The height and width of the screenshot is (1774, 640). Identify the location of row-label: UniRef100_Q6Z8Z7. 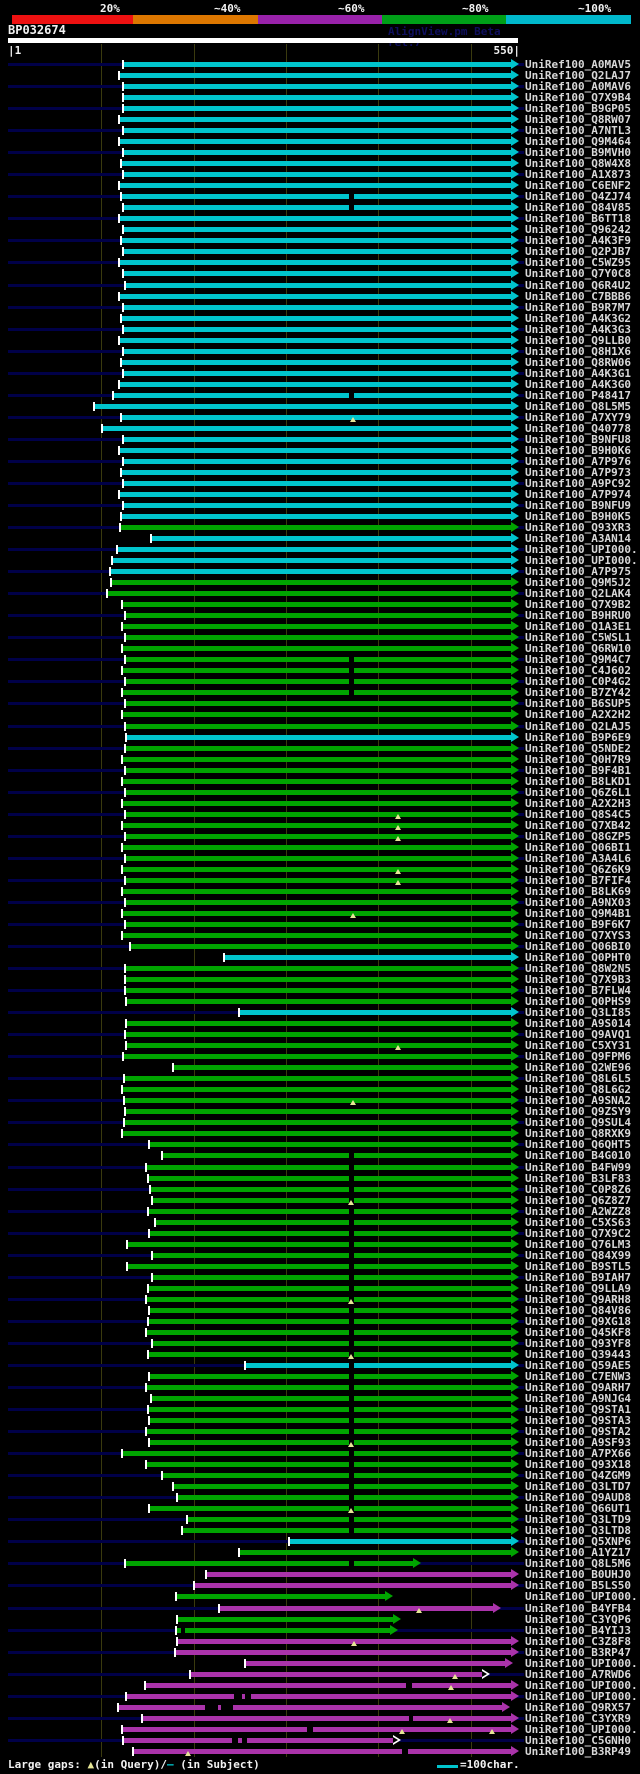
(578, 1200).